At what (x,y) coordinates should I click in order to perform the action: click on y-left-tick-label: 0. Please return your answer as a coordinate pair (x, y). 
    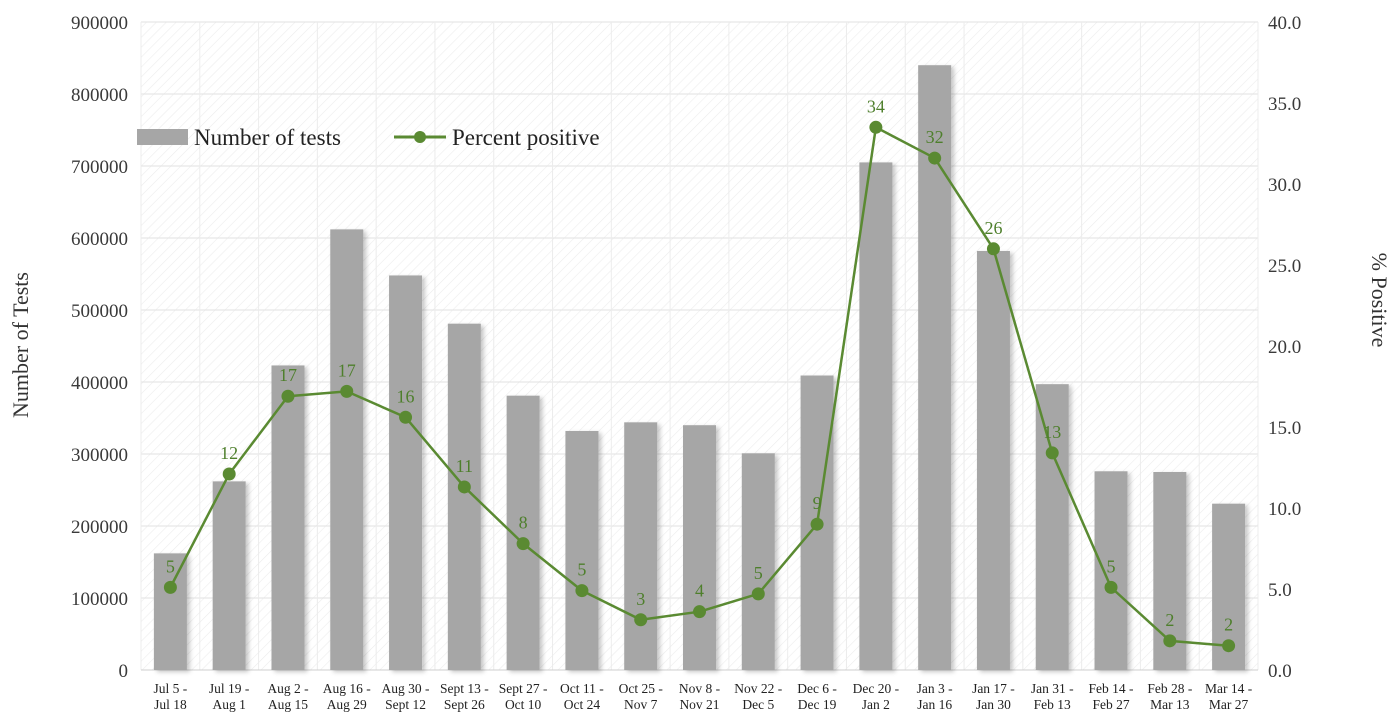
    Looking at the image, I should click on (124, 671).